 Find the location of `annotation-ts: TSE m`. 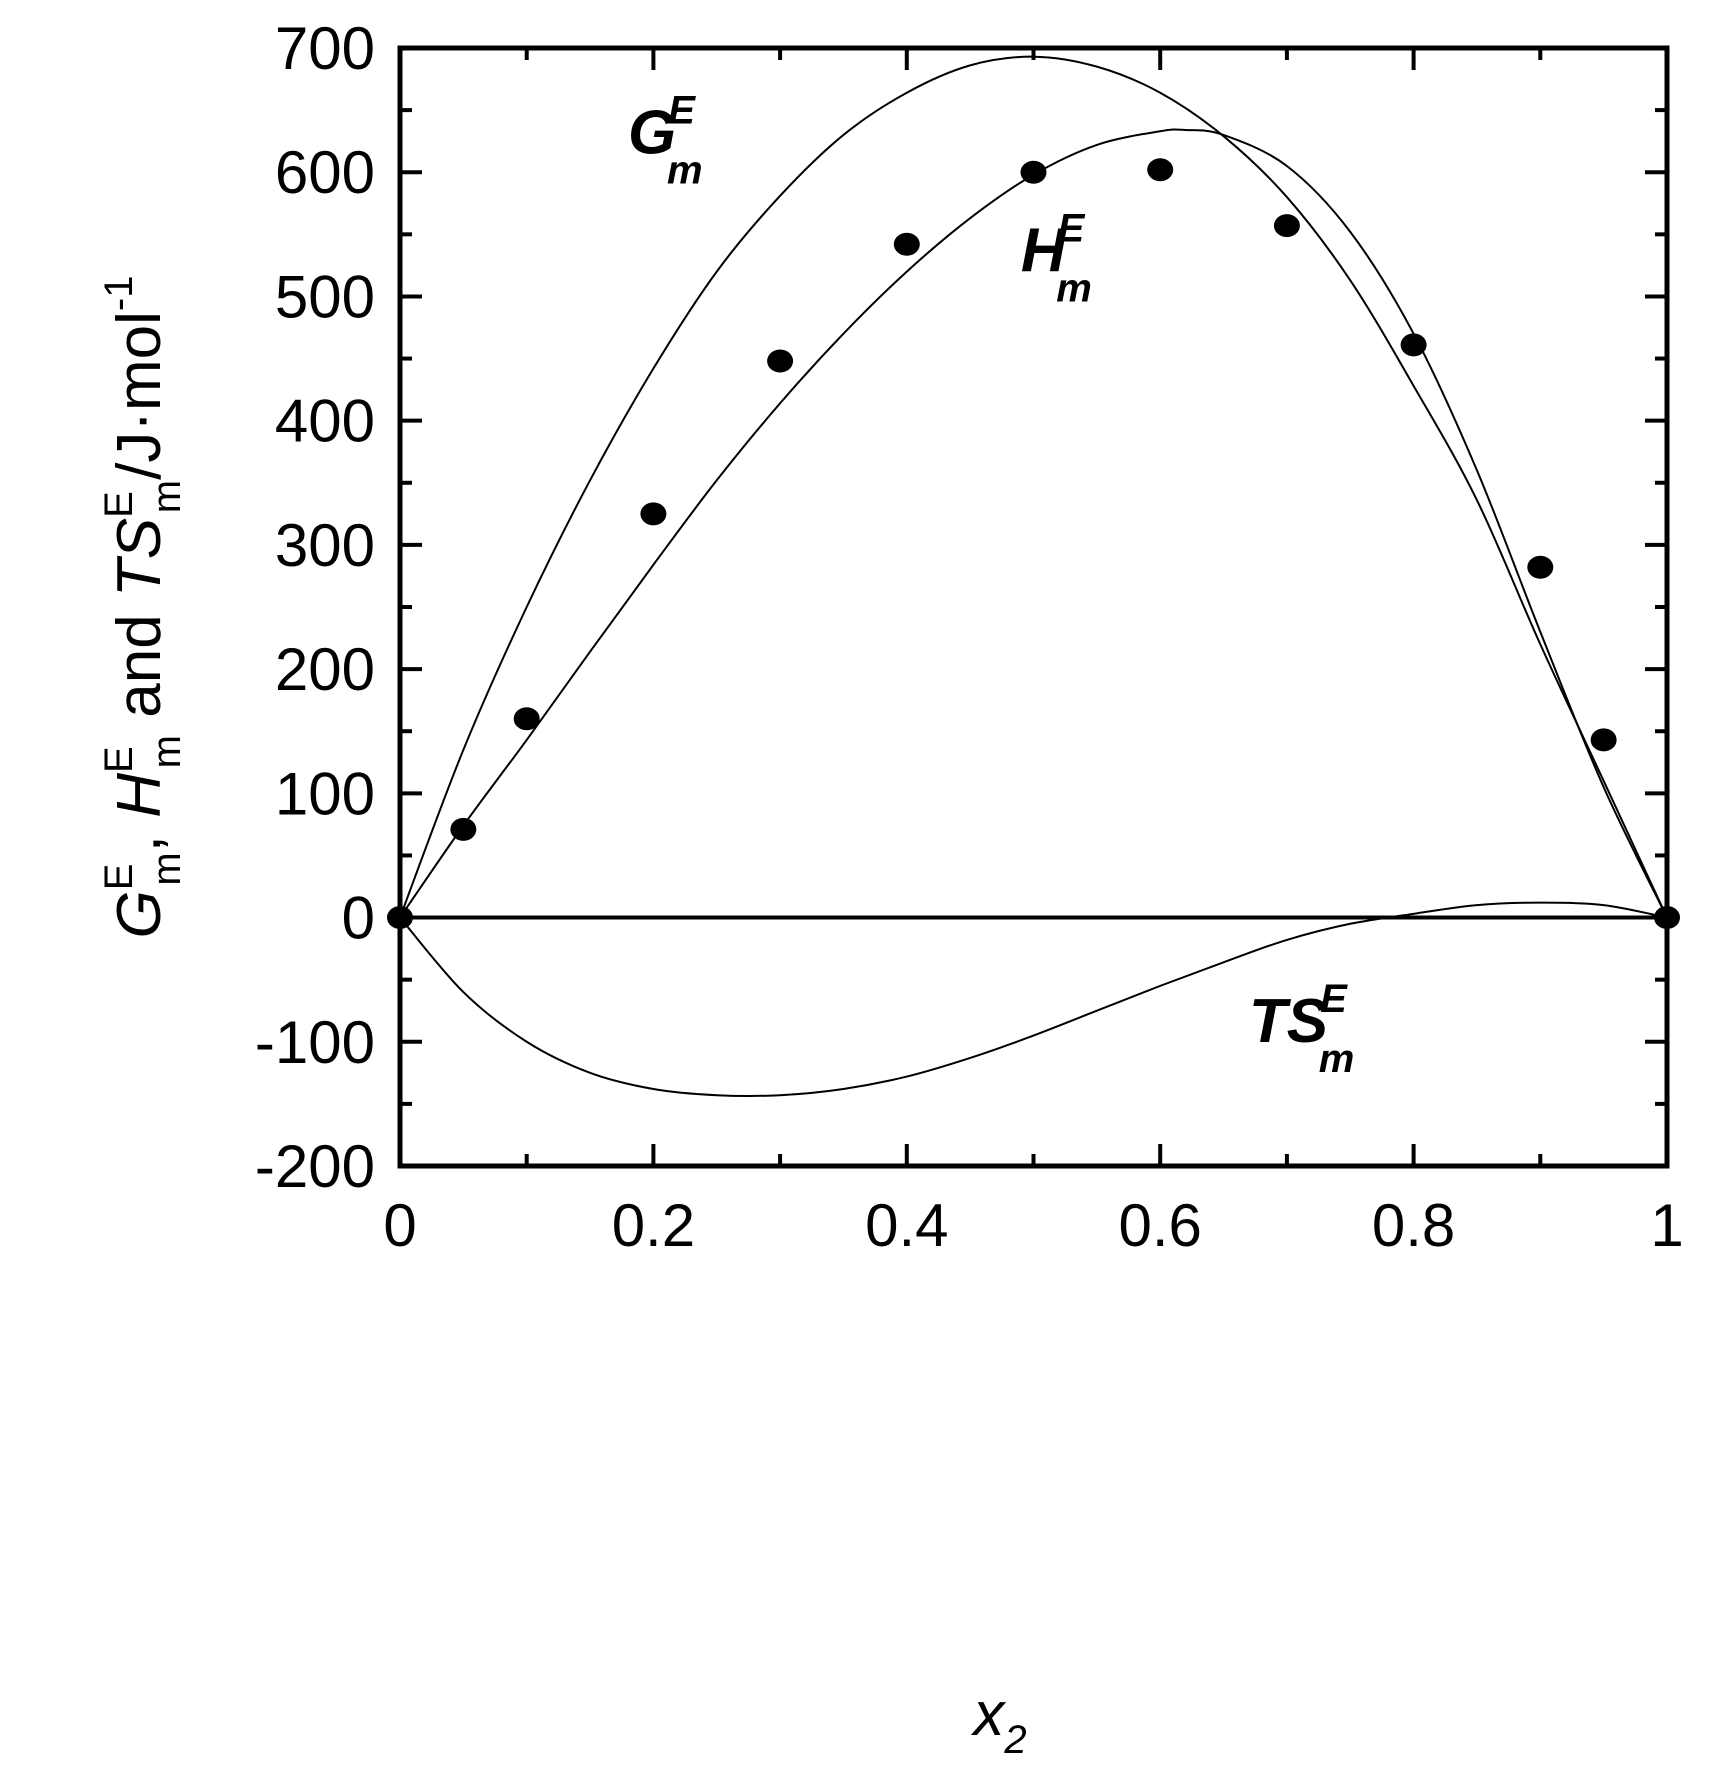

annotation-ts: TSE m is located at coordinates (1302, 1029).